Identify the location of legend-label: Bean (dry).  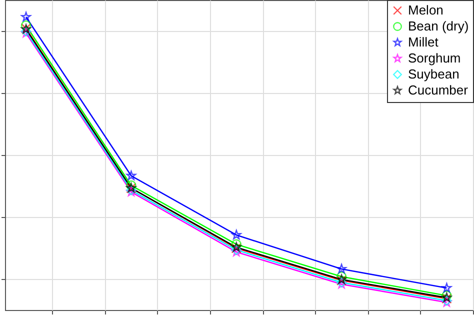
(438, 26).